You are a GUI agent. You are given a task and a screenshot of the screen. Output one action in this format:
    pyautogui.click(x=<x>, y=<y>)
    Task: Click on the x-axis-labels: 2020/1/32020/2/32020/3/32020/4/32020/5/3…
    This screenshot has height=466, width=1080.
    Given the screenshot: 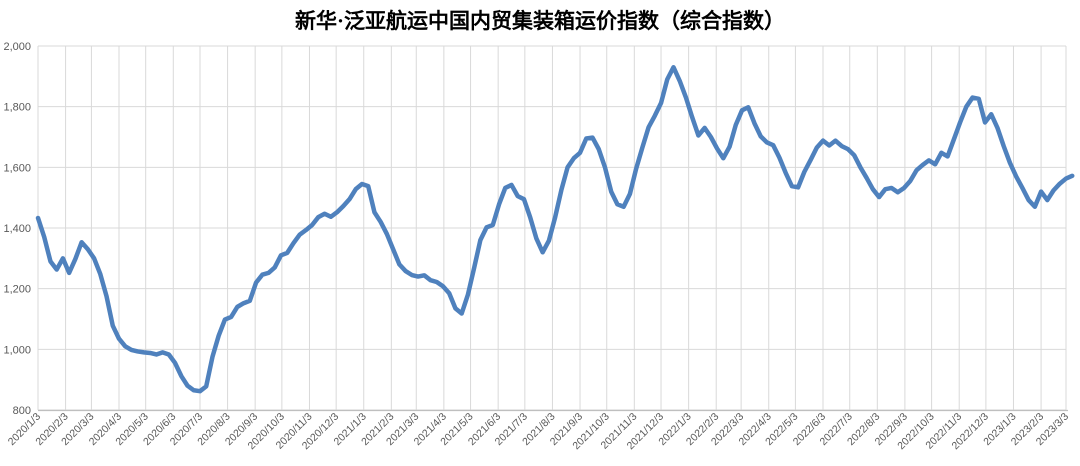 What is the action you would take?
    pyautogui.click(x=538, y=432)
    